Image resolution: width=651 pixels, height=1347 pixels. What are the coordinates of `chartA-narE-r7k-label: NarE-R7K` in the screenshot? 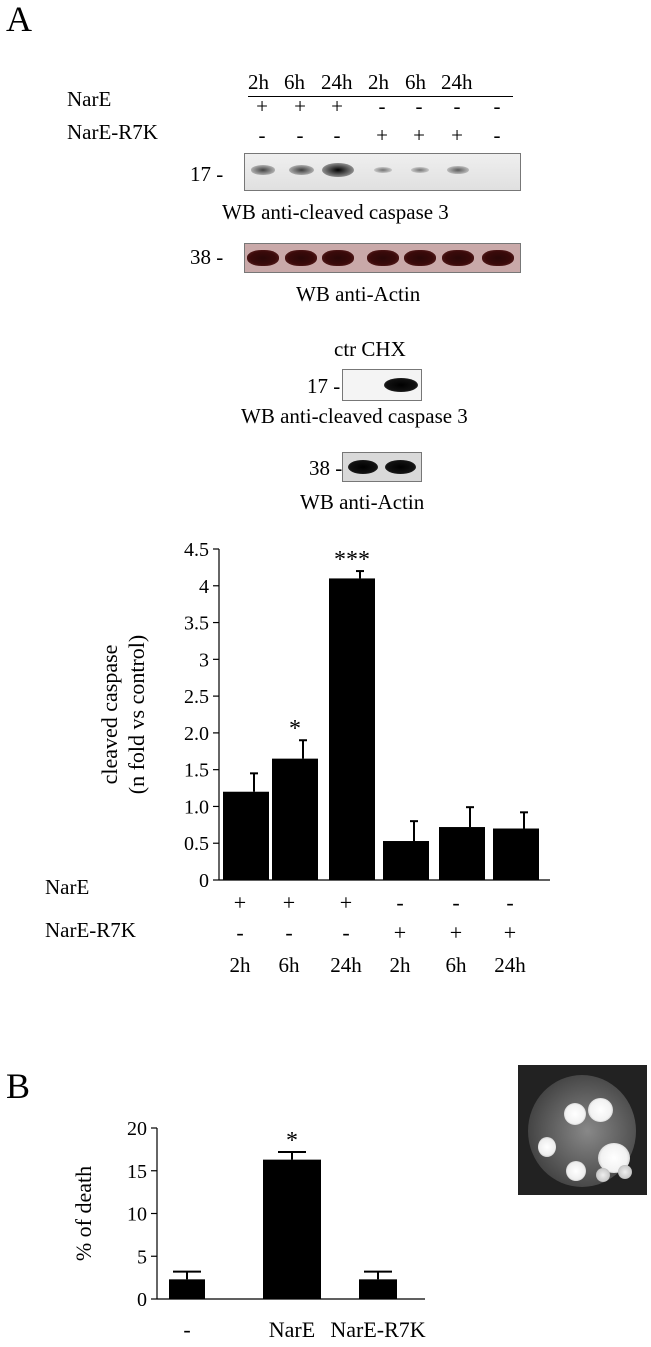 It's located at (90, 930).